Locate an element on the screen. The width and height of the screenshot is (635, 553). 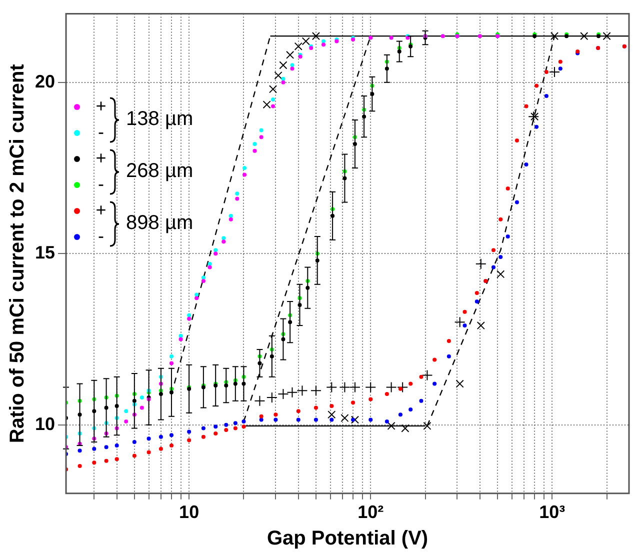
annotation: 268 µm is located at coordinates (160, 172).